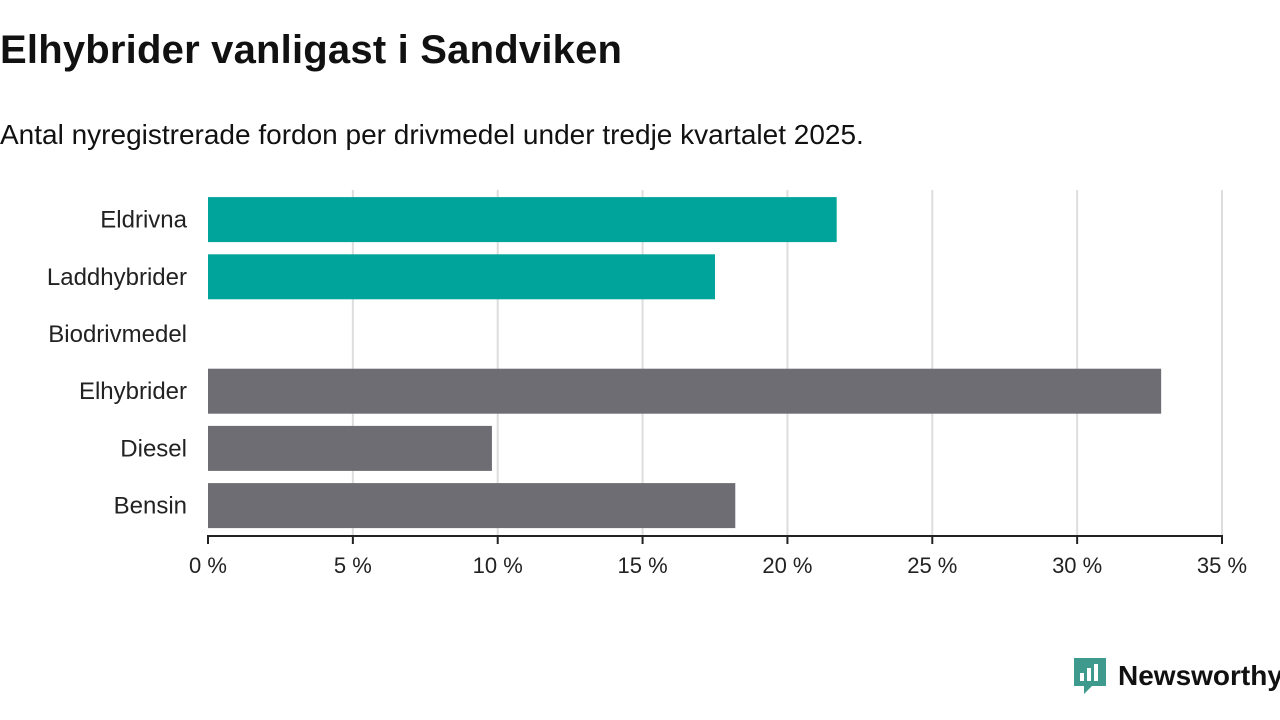 This screenshot has width=1280, height=720. I want to click on bar-laddhybrider, so click(461, 277).